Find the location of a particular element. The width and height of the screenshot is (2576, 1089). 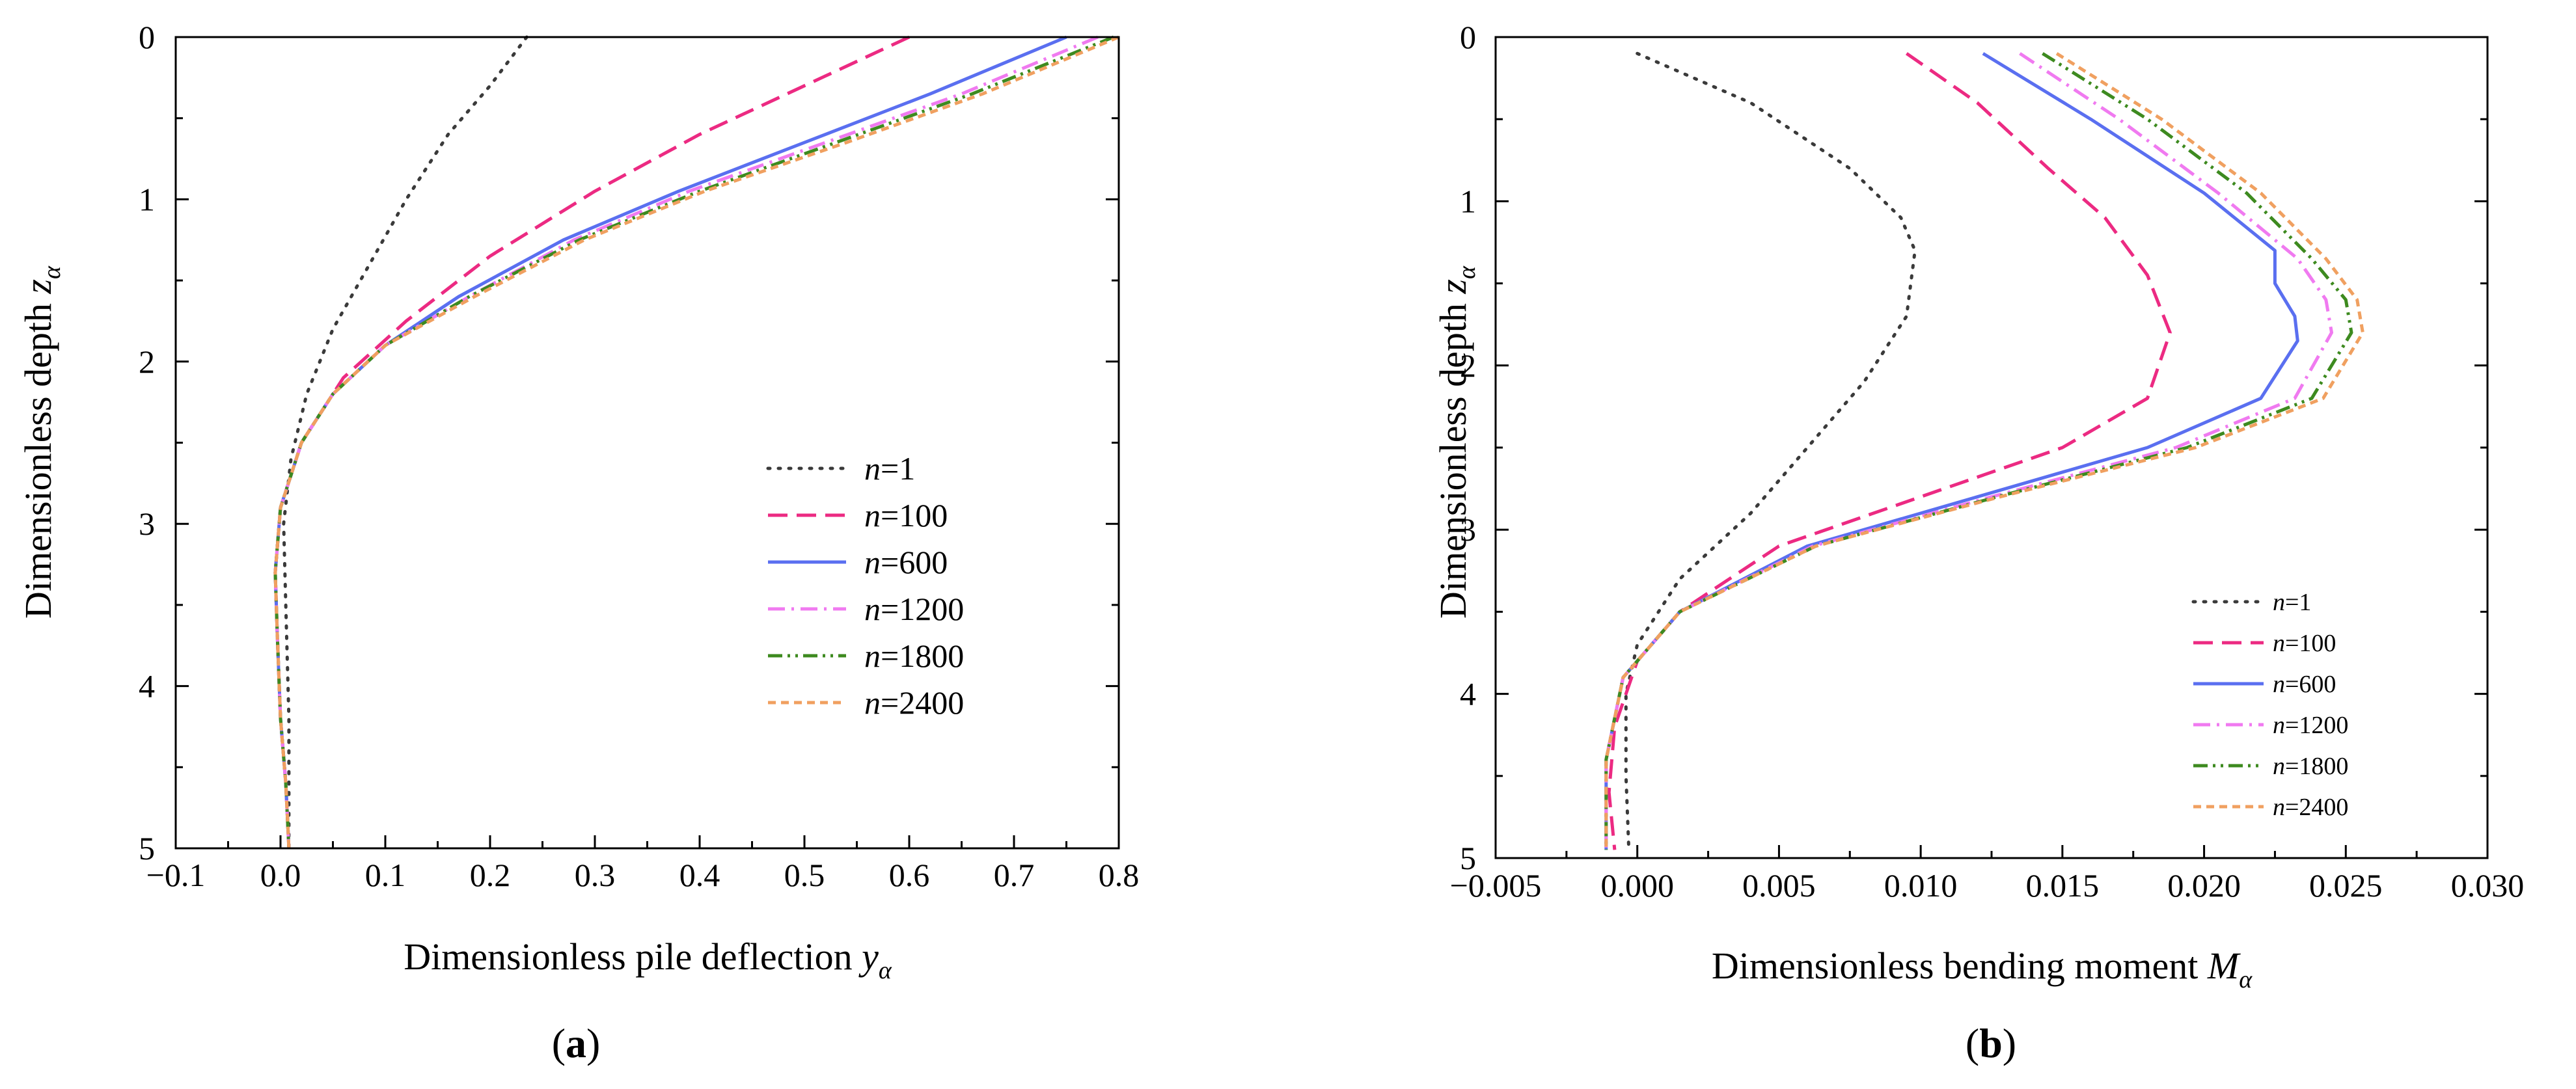

chart-a-legend-label: n=1 is located at coordinates (890, 468).